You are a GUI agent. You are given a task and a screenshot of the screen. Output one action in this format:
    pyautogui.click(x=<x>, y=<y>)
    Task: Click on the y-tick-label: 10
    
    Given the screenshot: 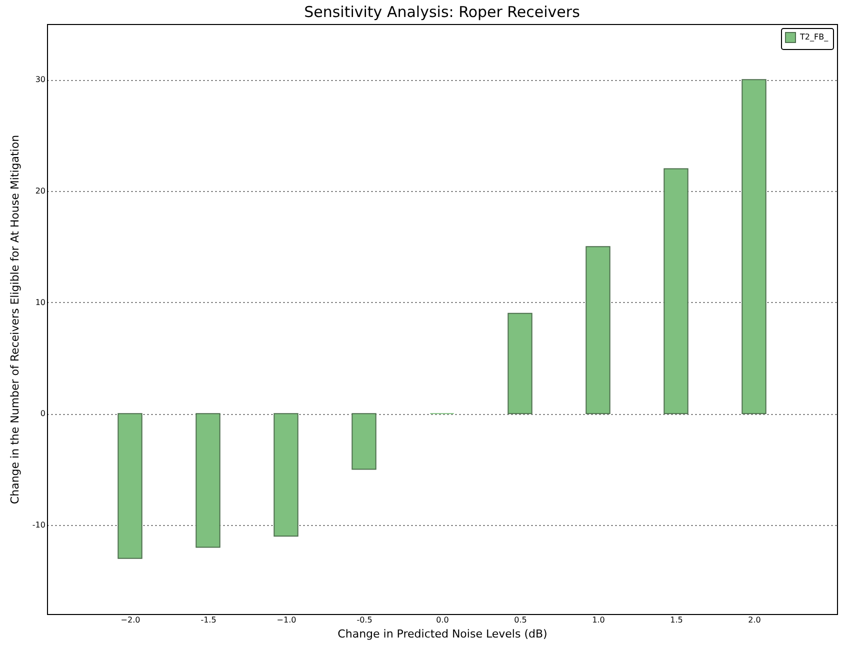 What is the action you would take?
    pyautogui.click(x=40, y=302)
    